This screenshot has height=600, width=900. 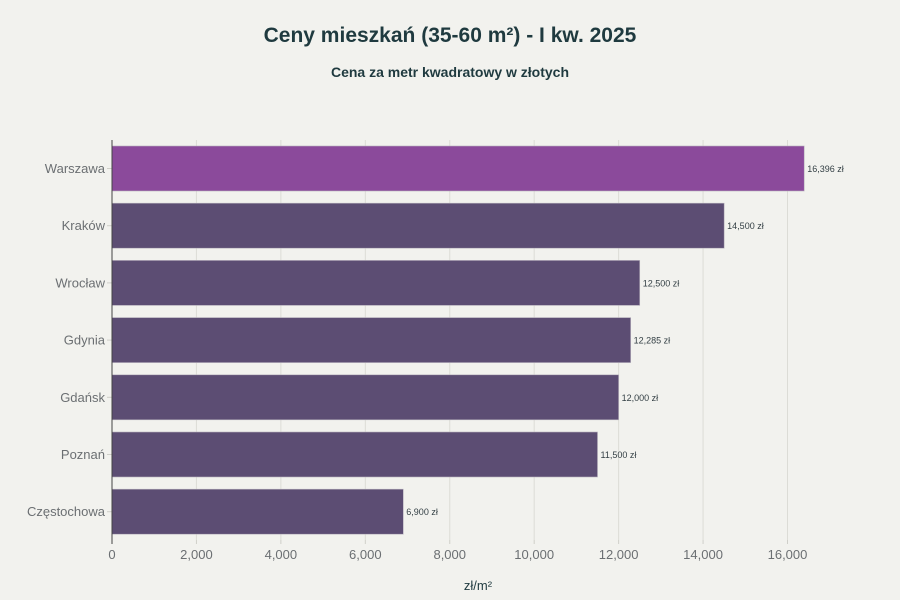 What do you see at coordinates (640, 398) in the screenshot?
I see `value-label: 12,000 zł` at bounding box center [640, 398].